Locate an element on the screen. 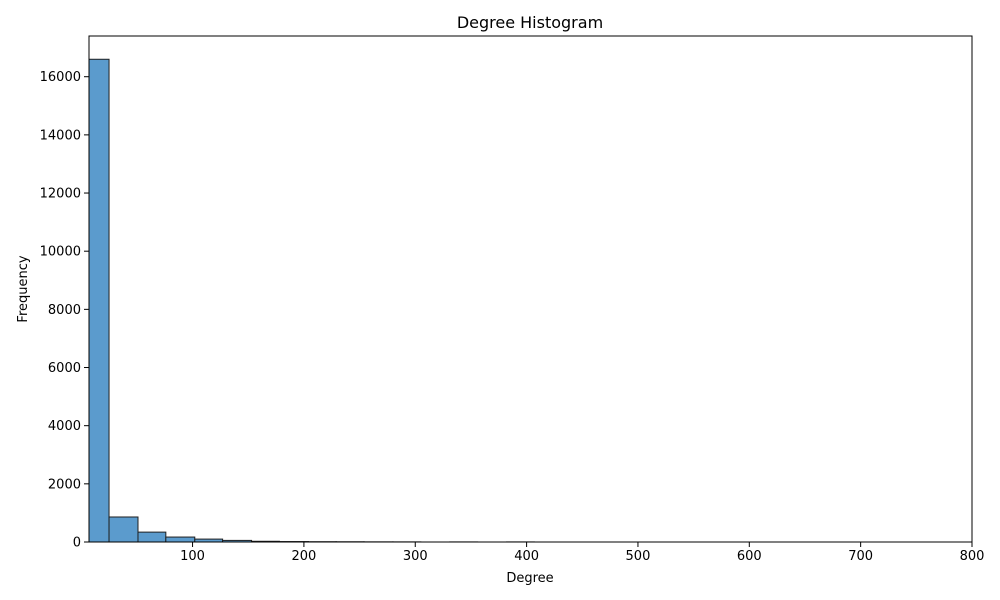 The height and width of the screenshot is (600, 1000). x-tick-label: 300 is located at coordinates (415, 556).